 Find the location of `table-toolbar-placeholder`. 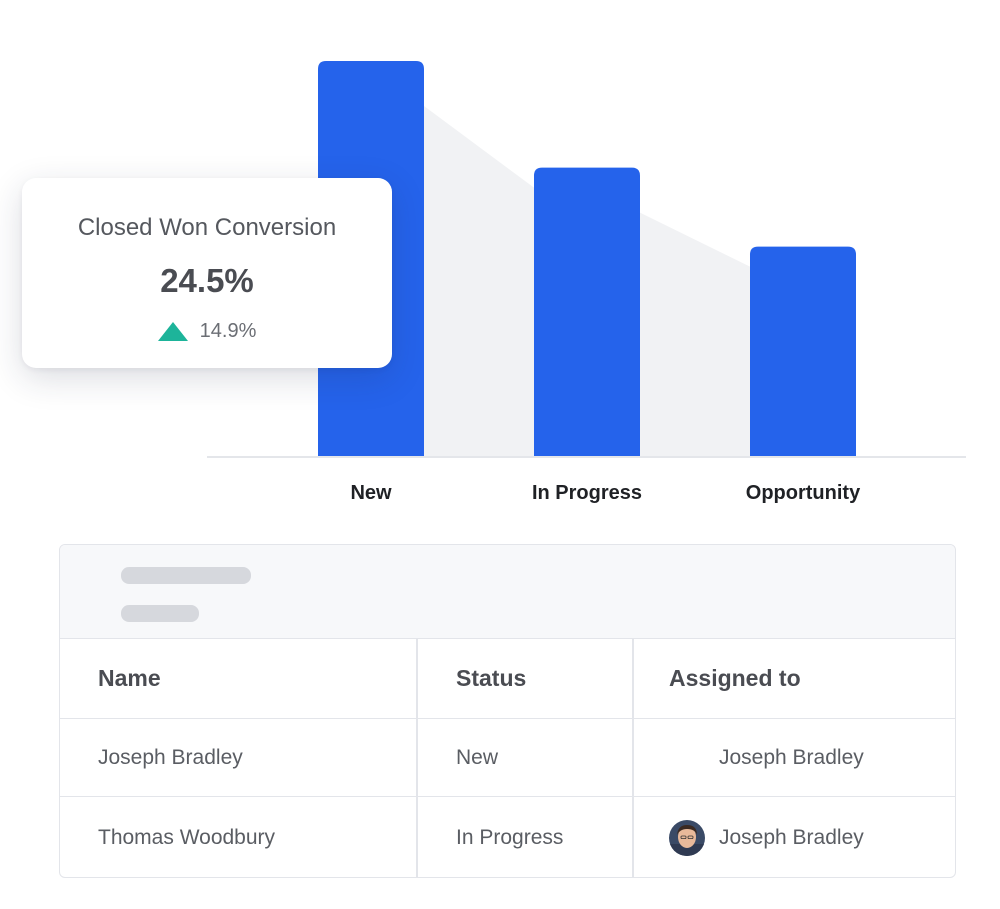

table-toolbar-placeholder is located at coordinates (507, 592).